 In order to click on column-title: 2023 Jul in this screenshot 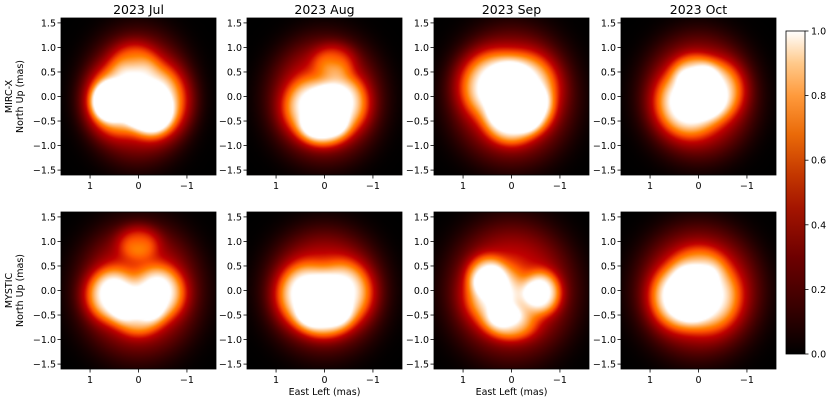, I will do `click(138, 9)`.